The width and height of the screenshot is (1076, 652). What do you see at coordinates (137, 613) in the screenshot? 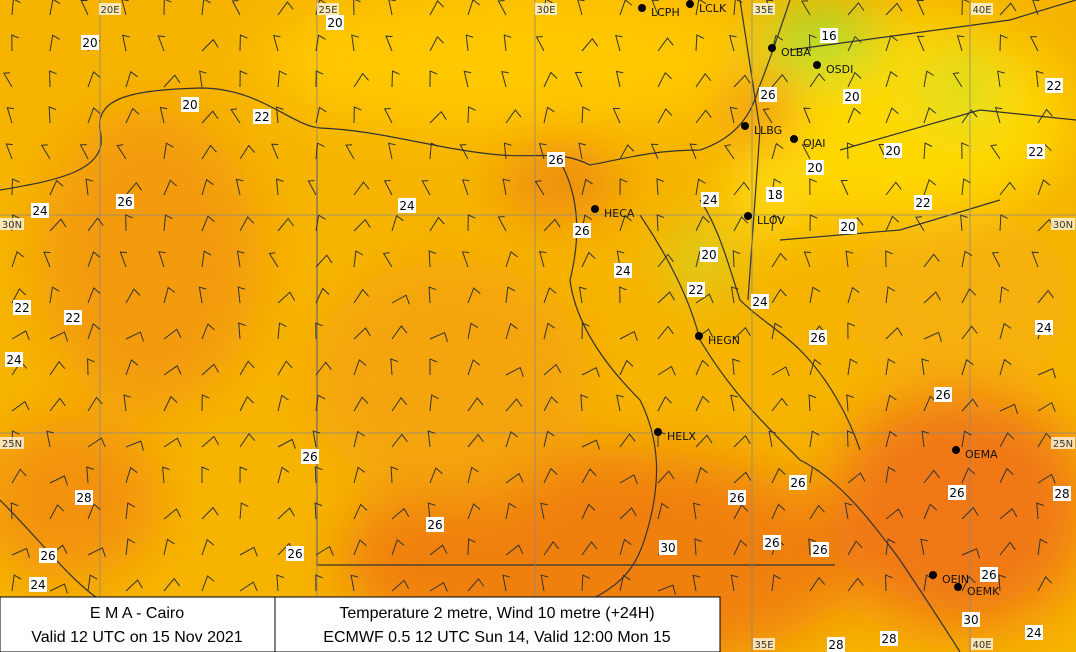
I see `footer-text: E M A - Cairo` at bounding box center [137, 613].